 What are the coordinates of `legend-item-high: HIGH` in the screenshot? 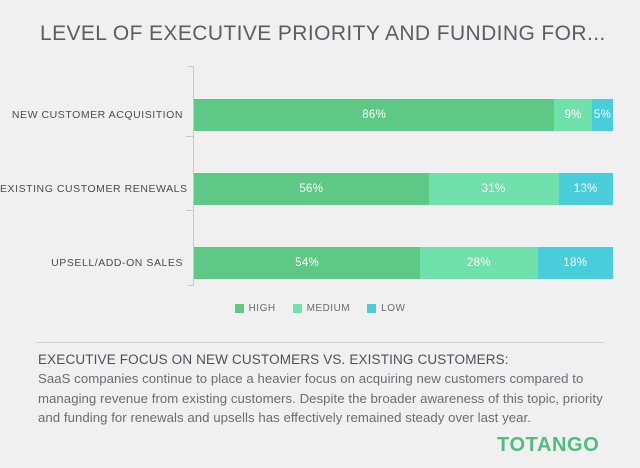 It's located at (255, 308).